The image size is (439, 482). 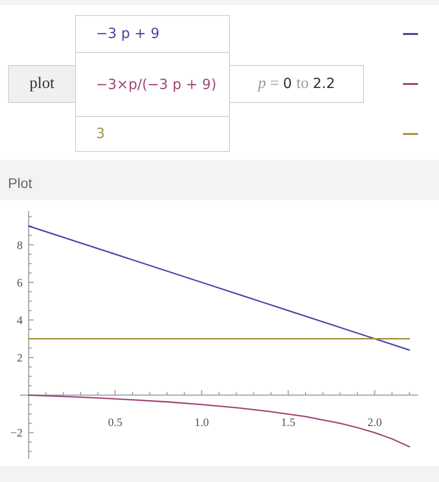 What do you see at coordinates (20, 183) in the screenshot?
I see `chart-title: Plot` at bounding box center [20, 183].